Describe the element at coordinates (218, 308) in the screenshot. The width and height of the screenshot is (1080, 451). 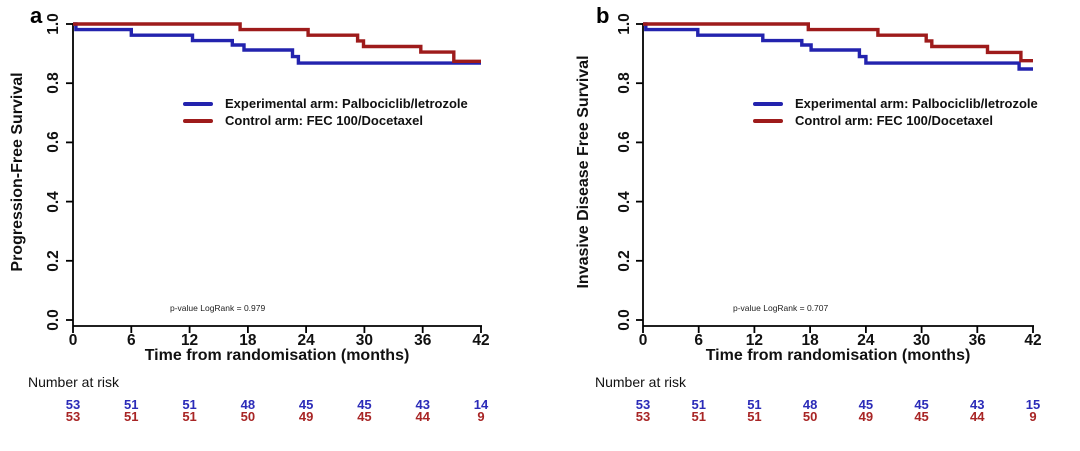
I see `pvalue-annotation: p-value LogRank = 0.979` at that location.